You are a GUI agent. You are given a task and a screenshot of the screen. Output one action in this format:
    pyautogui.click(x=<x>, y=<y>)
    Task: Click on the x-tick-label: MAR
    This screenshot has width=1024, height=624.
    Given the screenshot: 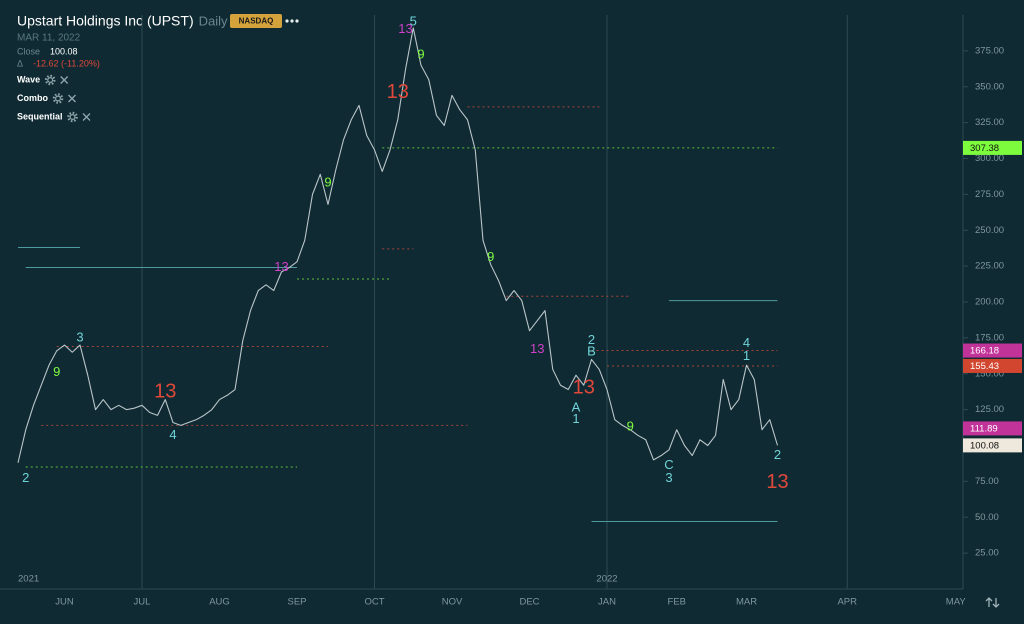 What is the action you would take?
    pyautogui.click(x=746, y=602)
    